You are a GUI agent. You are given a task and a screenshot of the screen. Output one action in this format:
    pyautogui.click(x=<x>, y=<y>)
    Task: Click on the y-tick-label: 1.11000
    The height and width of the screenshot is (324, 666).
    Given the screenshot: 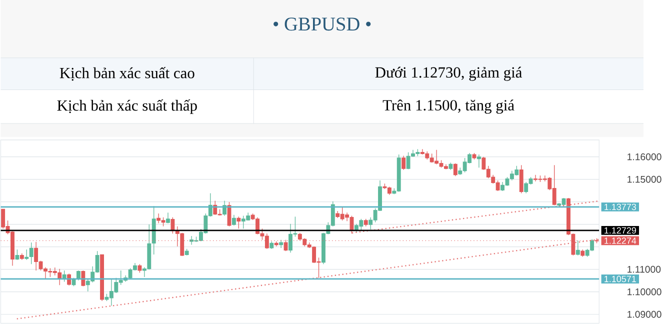 What is the action you would take?
    pyautogui.click(x=644, y=269)
    